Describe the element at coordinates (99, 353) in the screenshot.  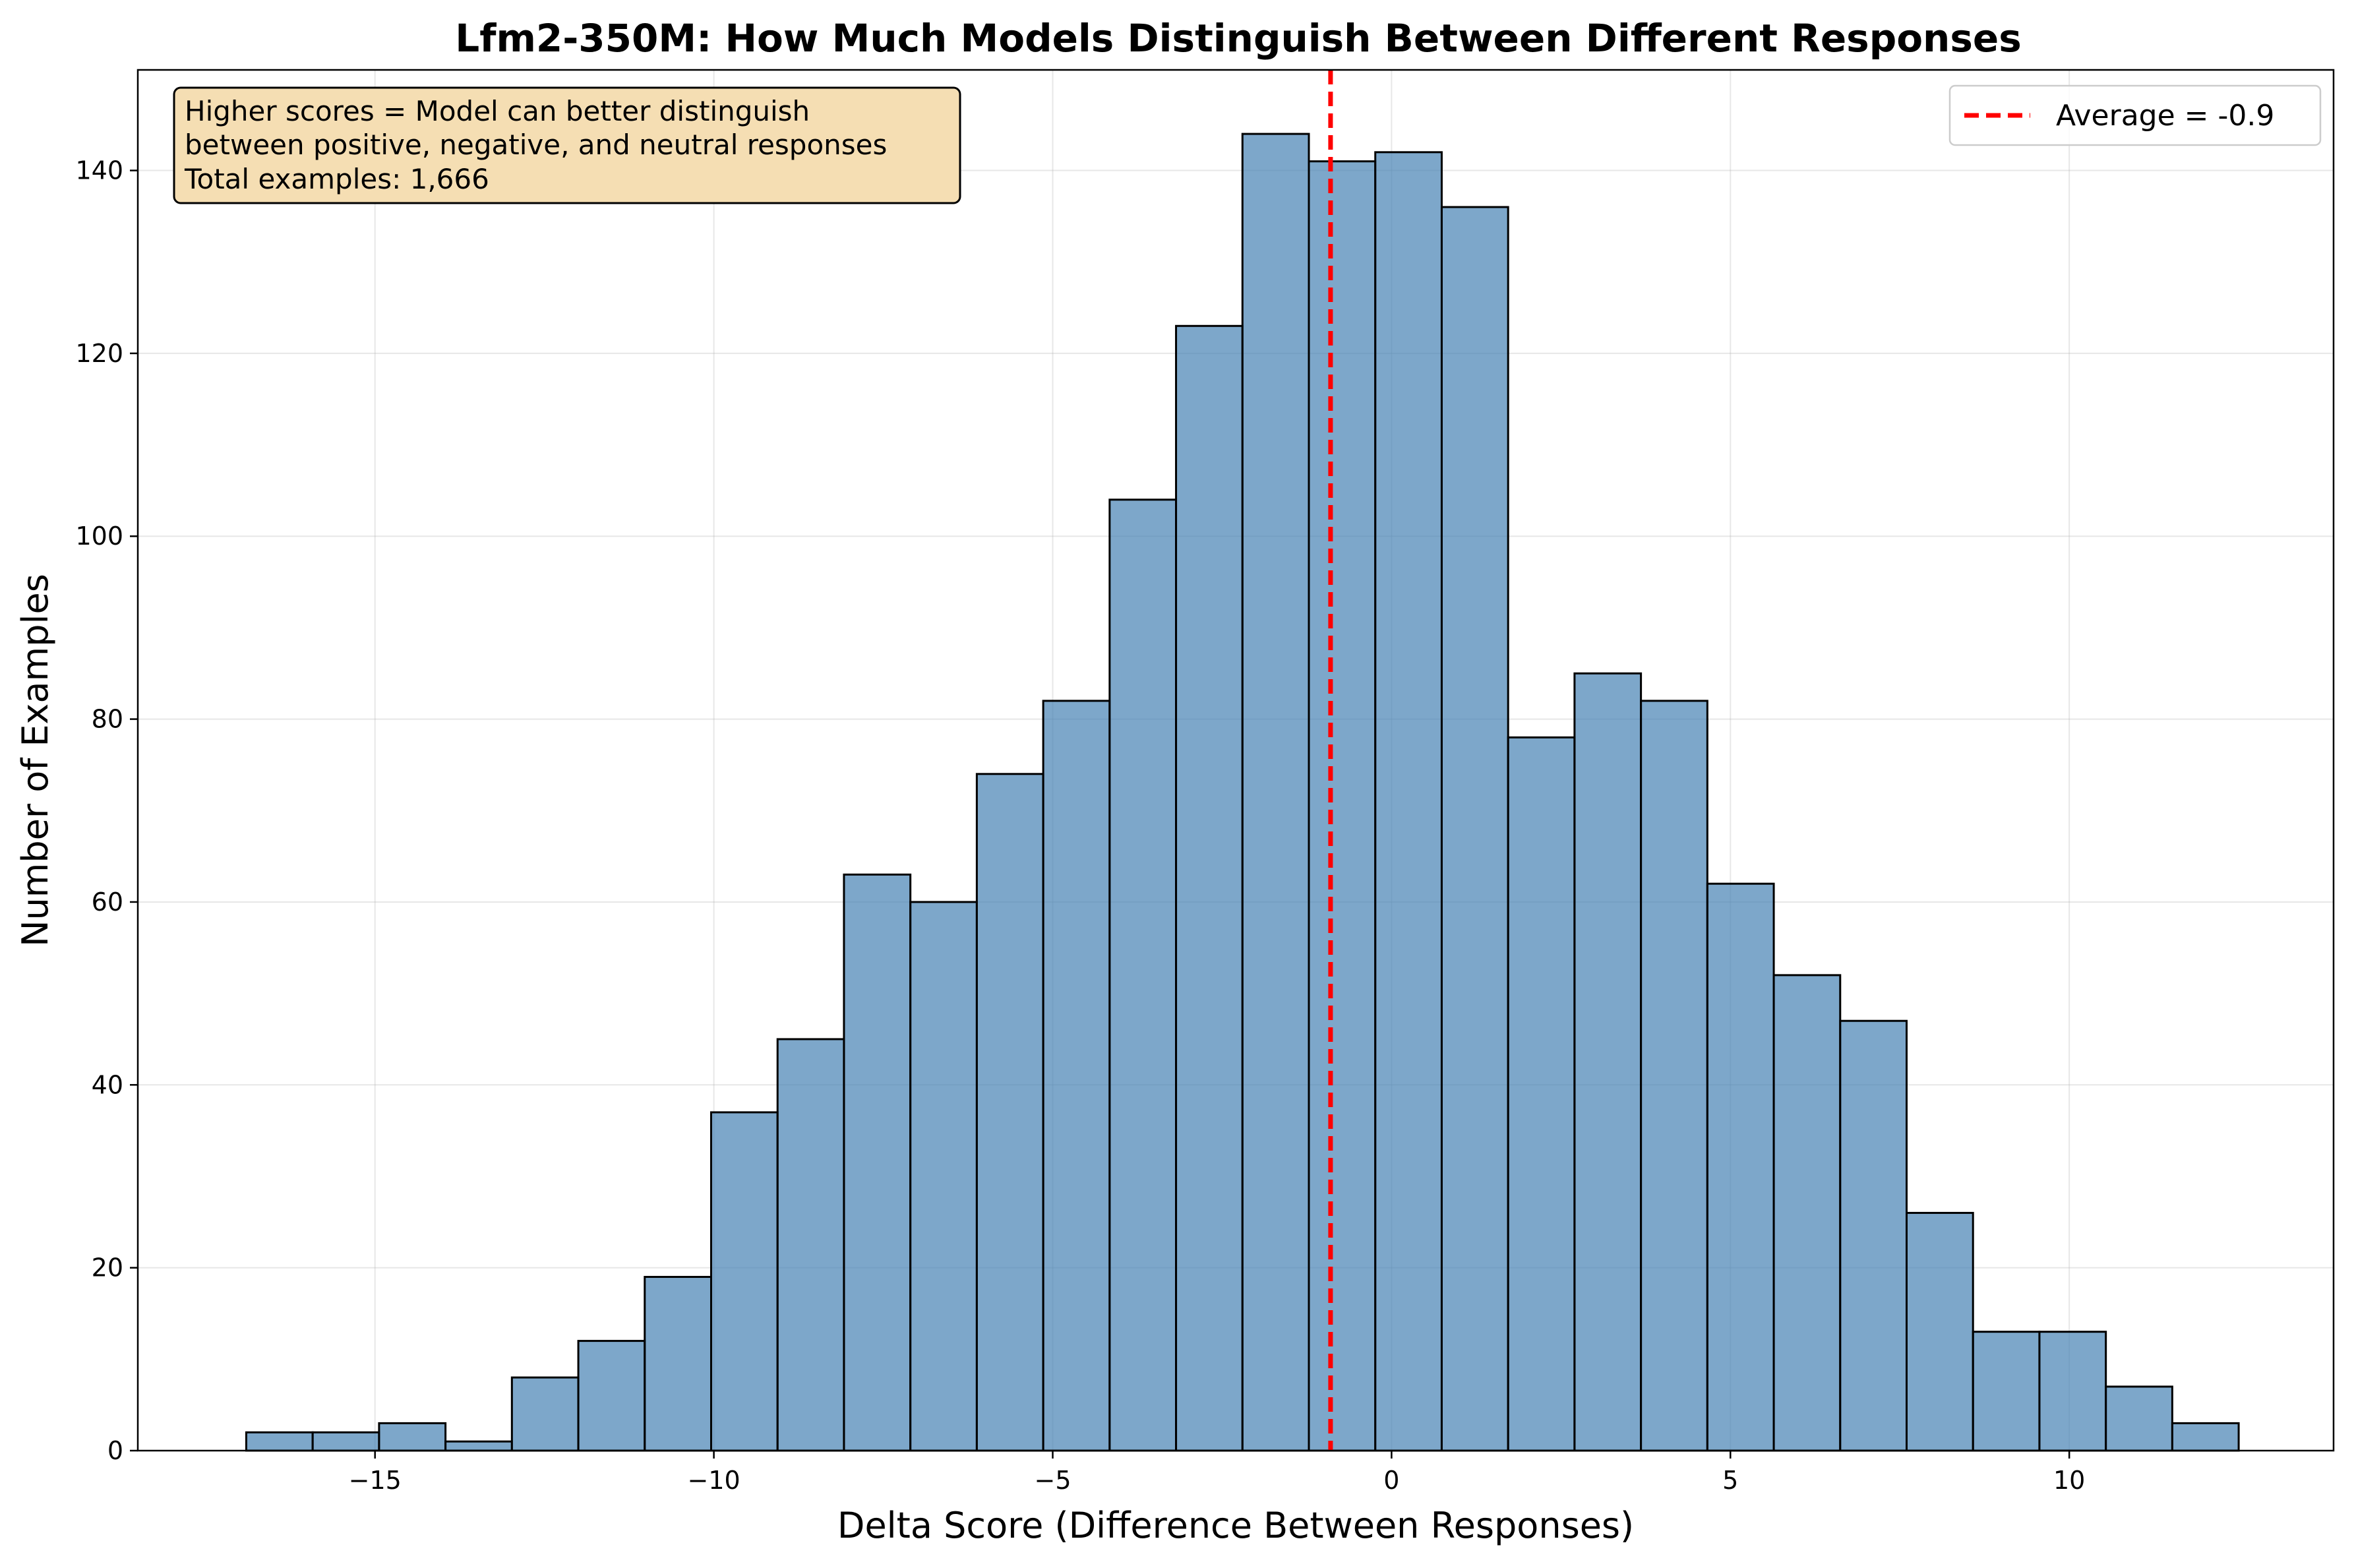
I see `y-tick-label-6: 120` at that location.